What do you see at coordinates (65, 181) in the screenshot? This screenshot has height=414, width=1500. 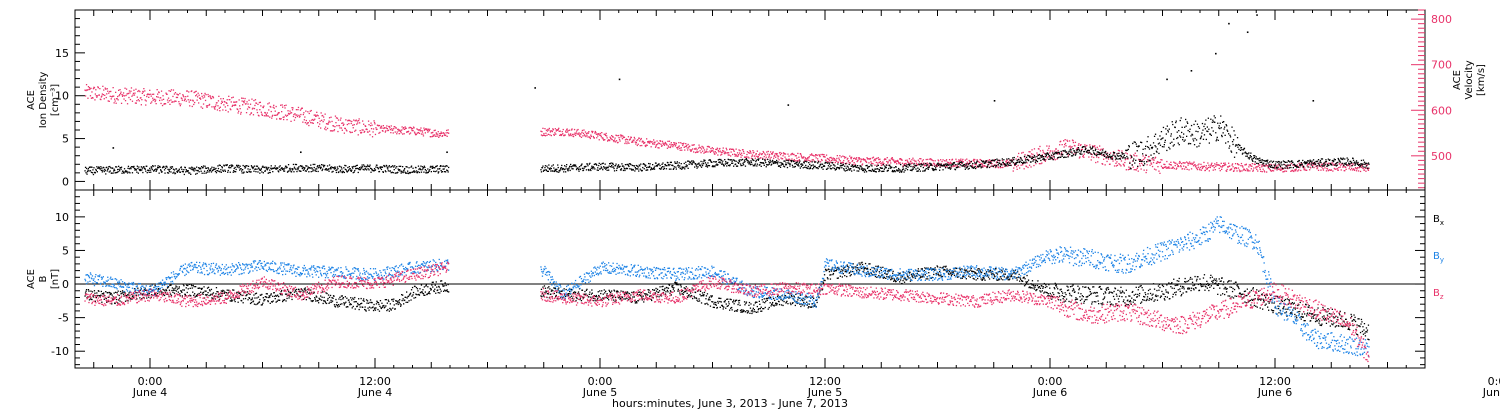 I see `top-left-ytick-label: 0` at bounding box center [65, 181].